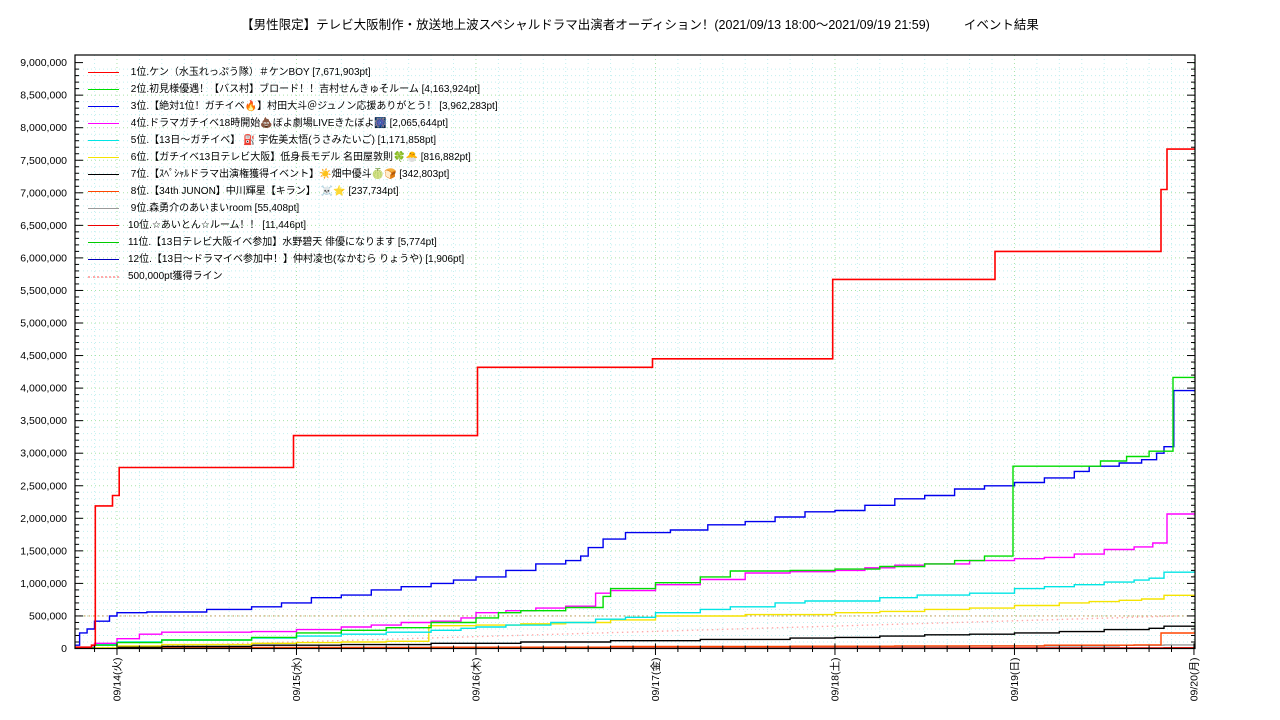 The width and height of the screenshot is (1280, 720). What do you see at coordinates (43, 519) in the screenshot?
I see `y-tick-label: 2,000,000` at bounding box center [43, 519].